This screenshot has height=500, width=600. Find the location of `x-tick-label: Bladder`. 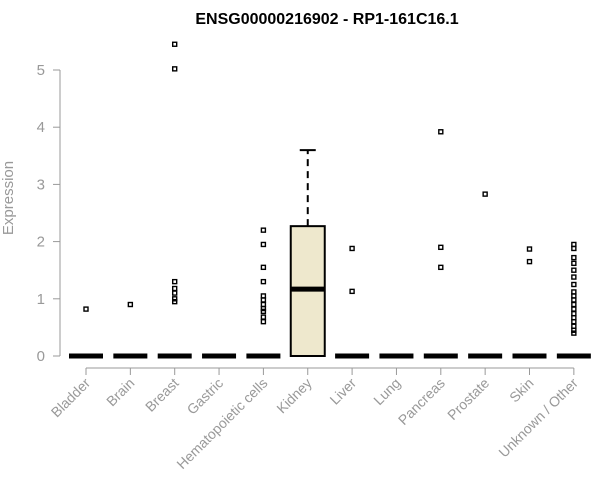

x-tick-label: Bladder is located at coordinates (71, 398).